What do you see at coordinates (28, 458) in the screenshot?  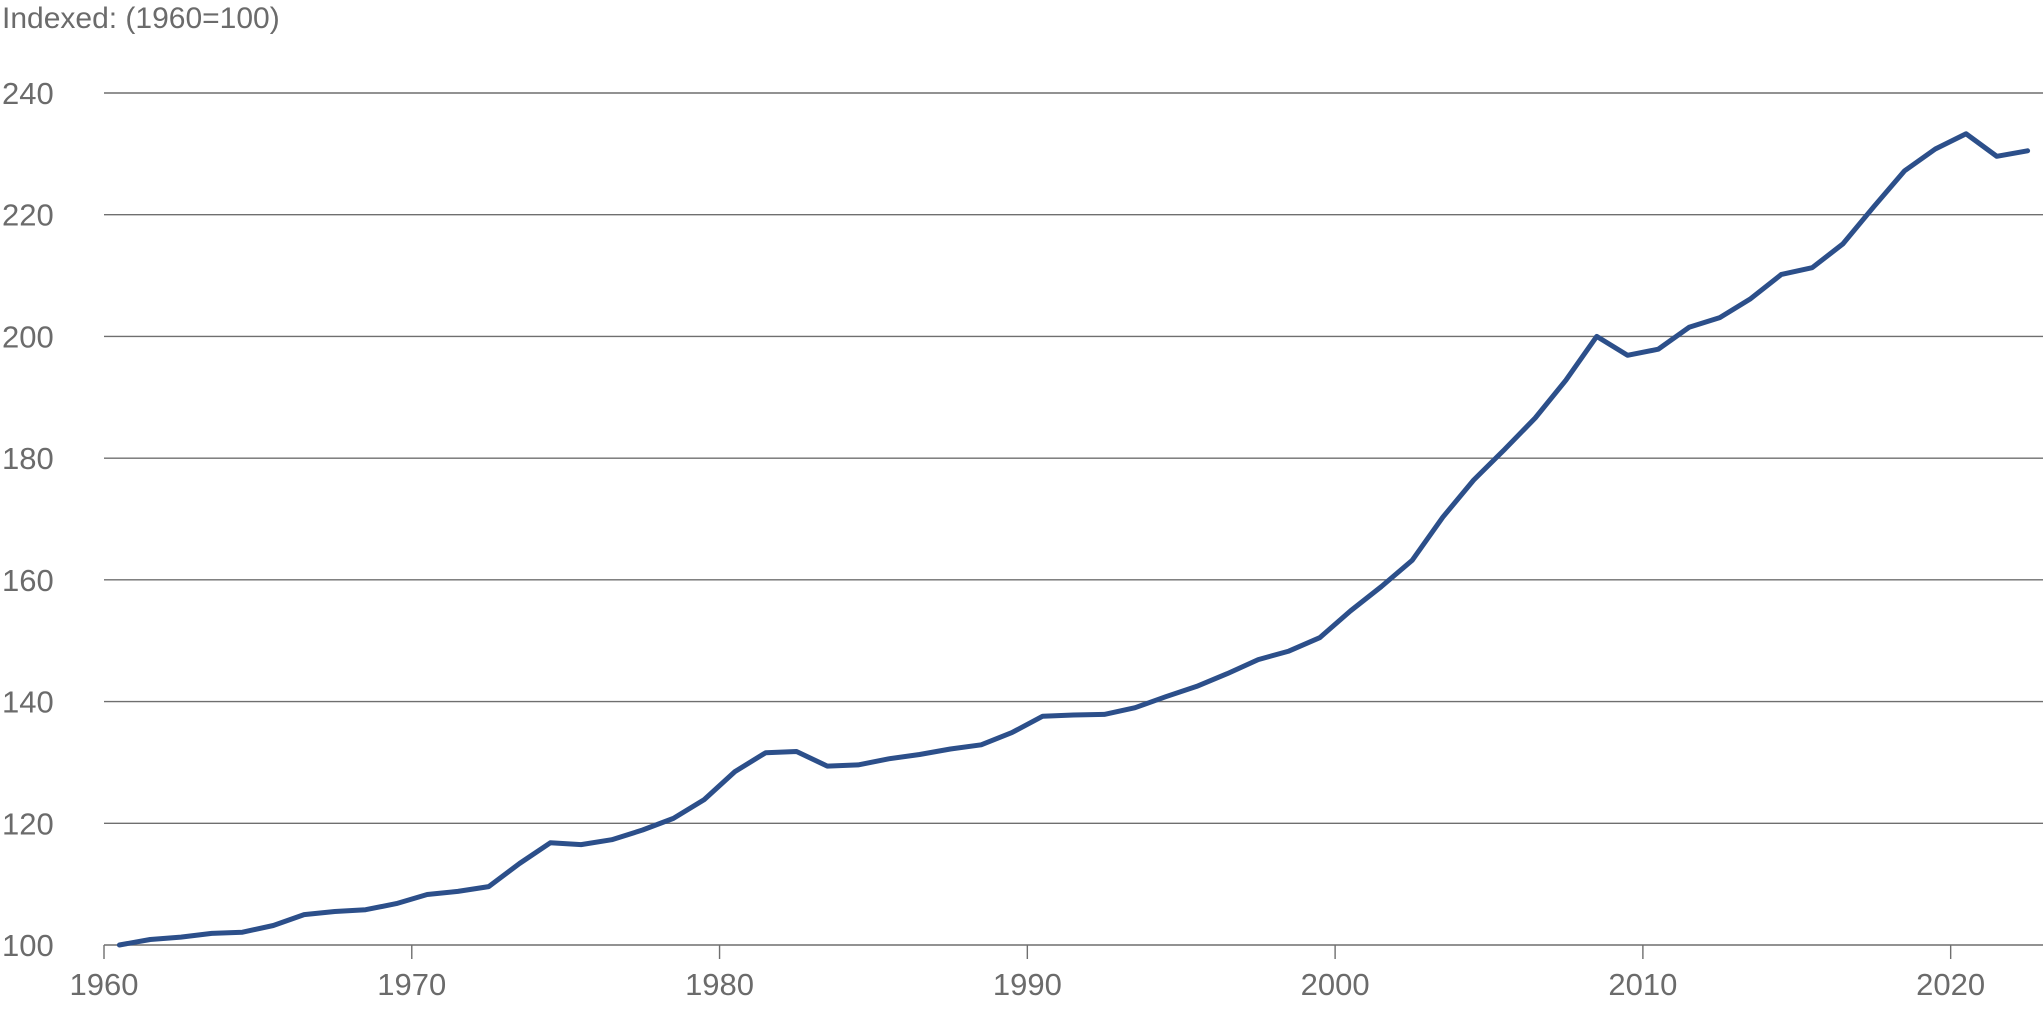 I see `y-tick-label: 180` at bounding box center [28, 458].